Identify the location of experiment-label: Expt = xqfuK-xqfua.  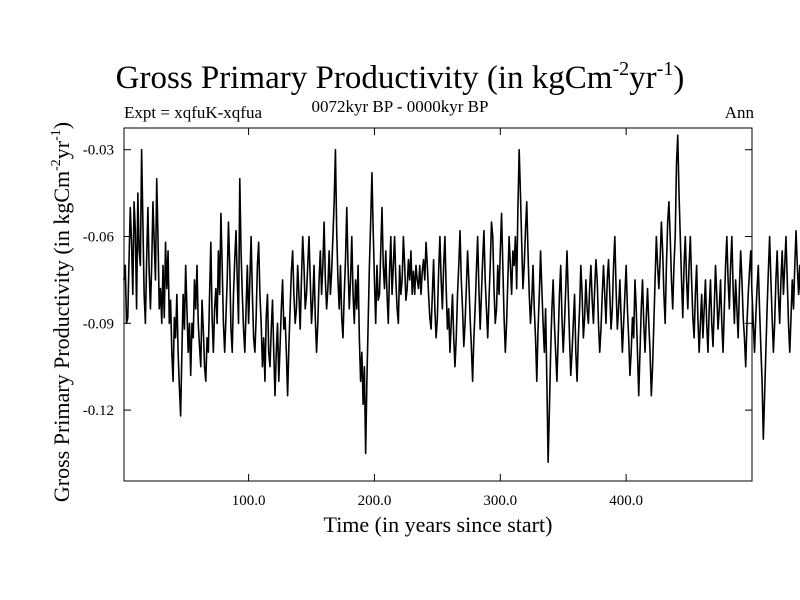
(193, 112).